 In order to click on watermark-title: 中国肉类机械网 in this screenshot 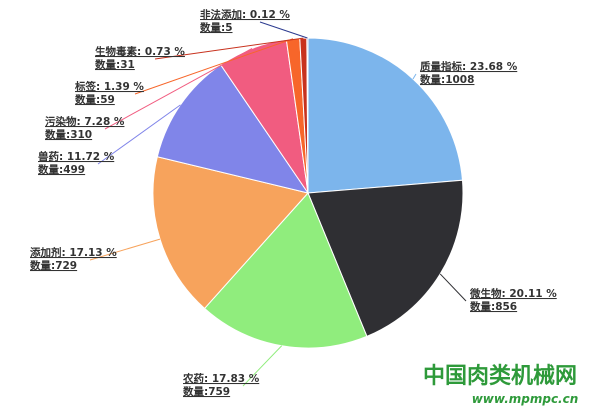, I will do `click(500, 376)`.